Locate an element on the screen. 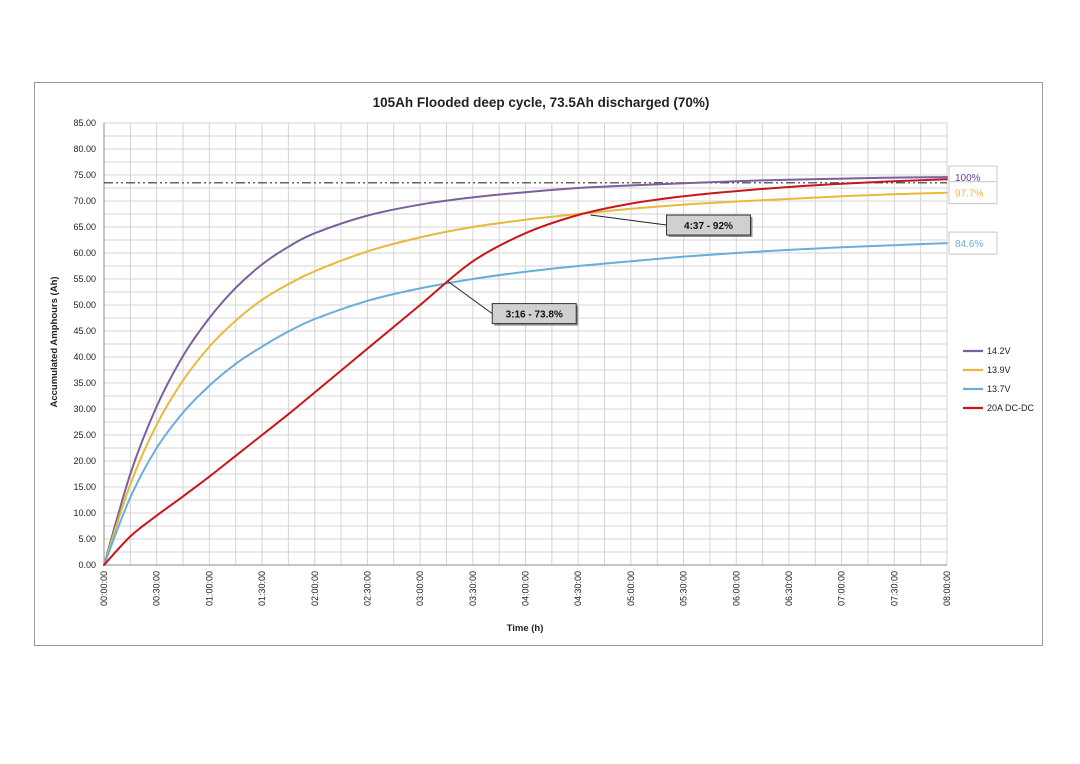 This screenshot has width=1080, height=764. legend-item: 14.2V is located at coordinates (987, 351).